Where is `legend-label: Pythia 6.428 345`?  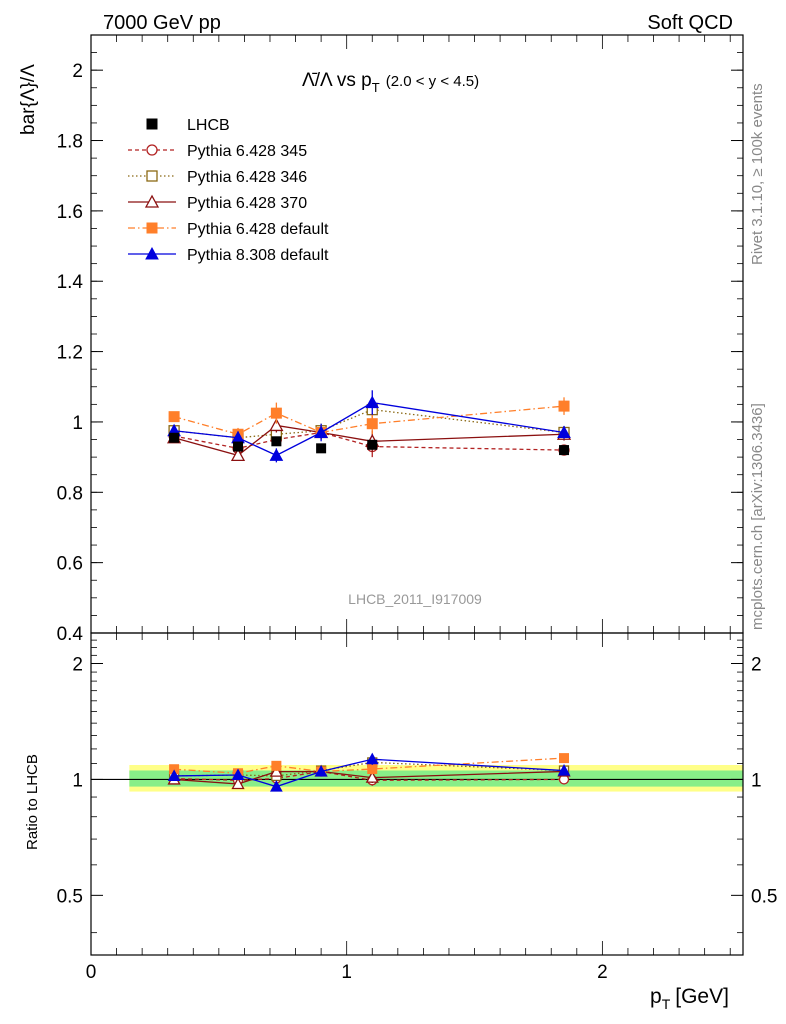 legend-label: Pythia 6.428 345 is located at coordinates (247, 151).